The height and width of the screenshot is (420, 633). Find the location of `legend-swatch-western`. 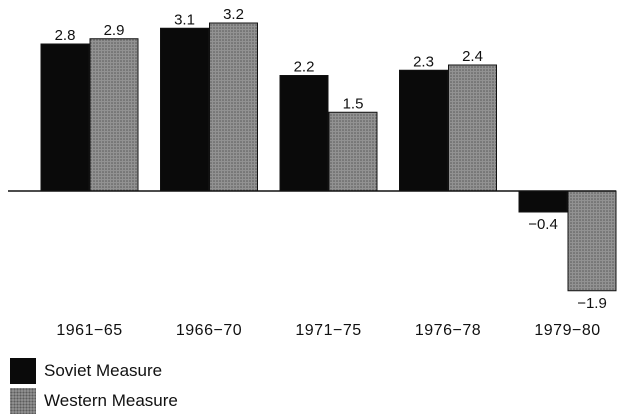

legend-swatch-western is located at coordinates (23, 401).